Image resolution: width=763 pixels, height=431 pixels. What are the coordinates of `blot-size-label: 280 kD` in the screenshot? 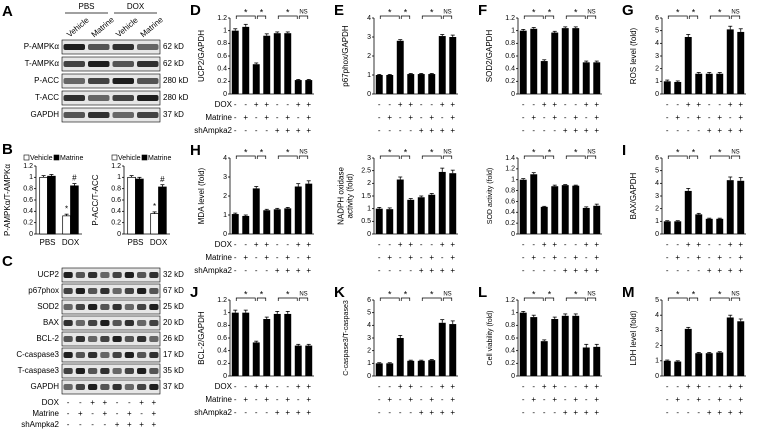 It's located at (176, 80).